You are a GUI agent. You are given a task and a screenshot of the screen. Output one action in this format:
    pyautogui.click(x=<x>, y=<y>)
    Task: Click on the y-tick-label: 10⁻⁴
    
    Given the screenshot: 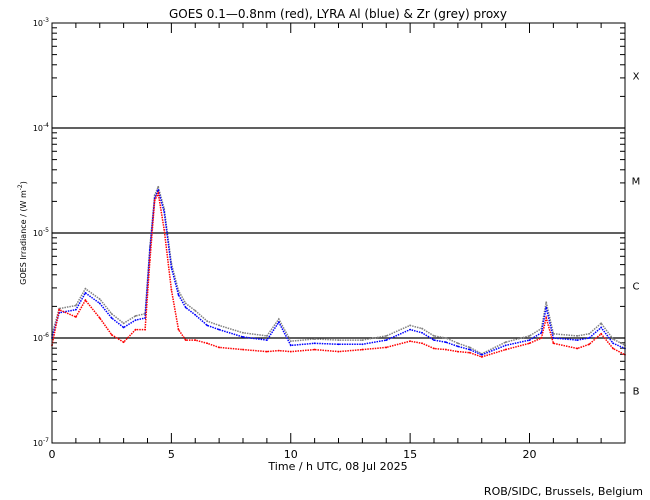 What is the action you would take?
    pyautogui.click(x=41, y=127)
    